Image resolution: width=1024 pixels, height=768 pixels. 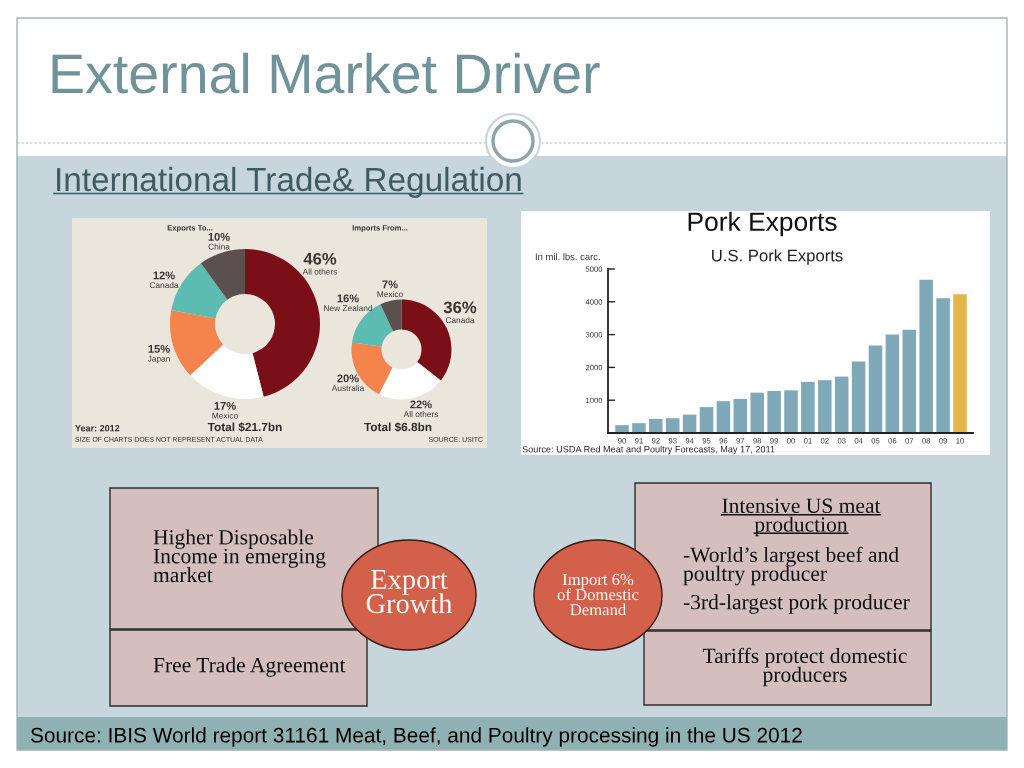 I want to click on text: Higher Disposable Income in emerging market, so click(x=239, y=556).